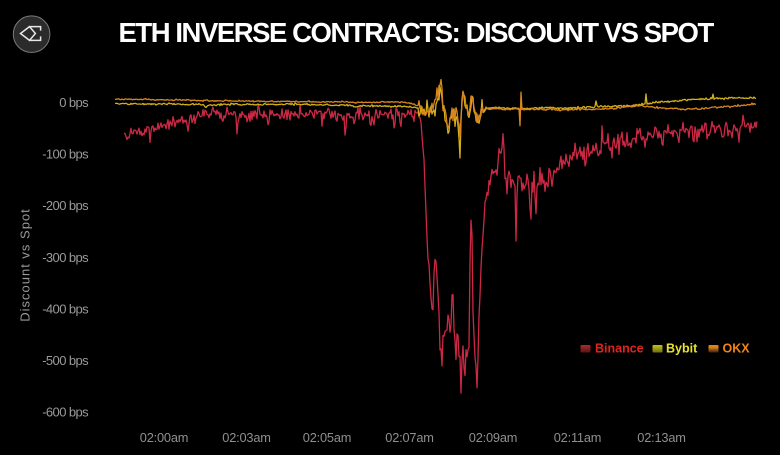 The height and width of the screenshot is (455, 780). I want to click on svg-text: -100 bps, so click(65, 154).